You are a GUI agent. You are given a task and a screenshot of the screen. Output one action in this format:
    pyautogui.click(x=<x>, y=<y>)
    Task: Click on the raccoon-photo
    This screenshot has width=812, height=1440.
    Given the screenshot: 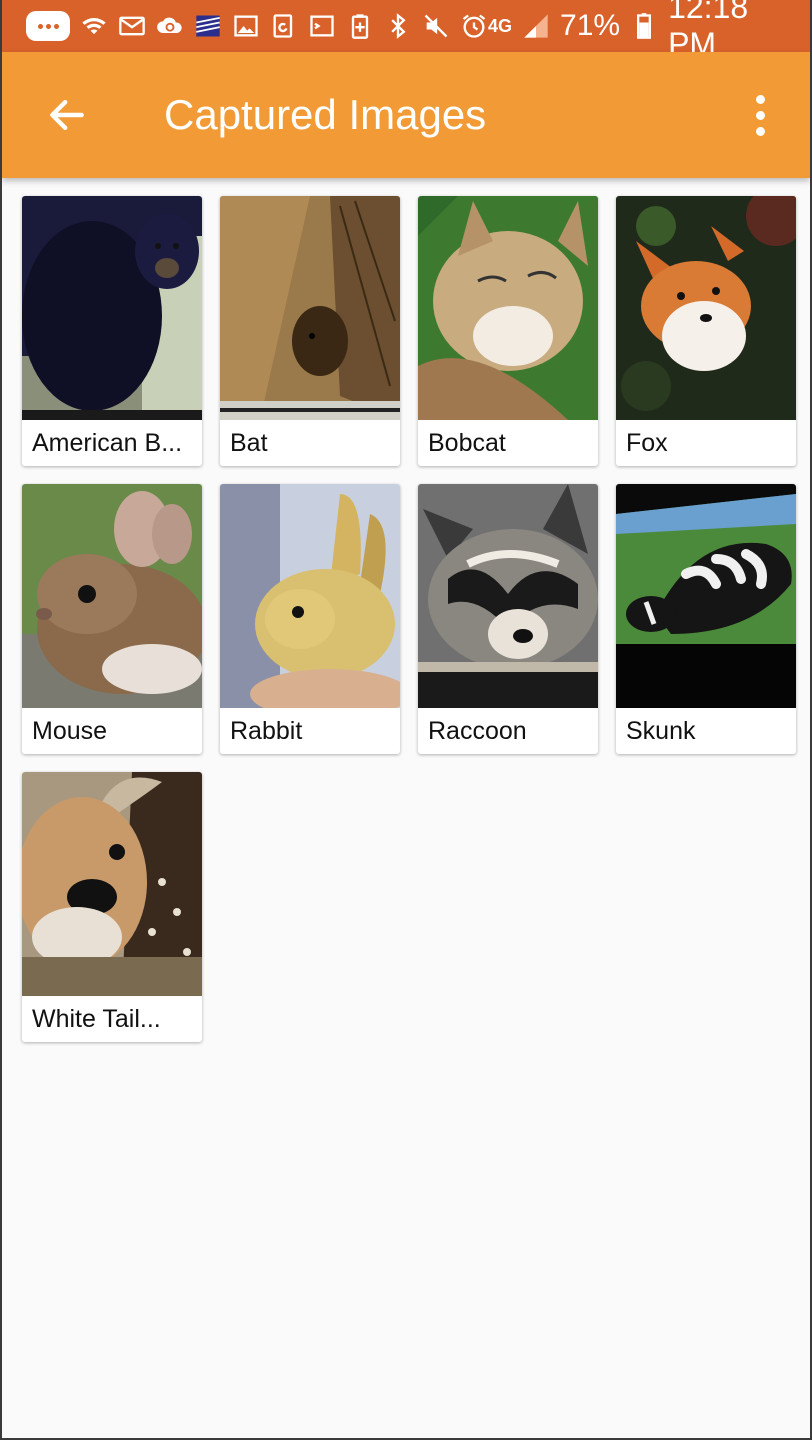 What is the action you would take?
    pyautogui.click(x=508, y=596)
    